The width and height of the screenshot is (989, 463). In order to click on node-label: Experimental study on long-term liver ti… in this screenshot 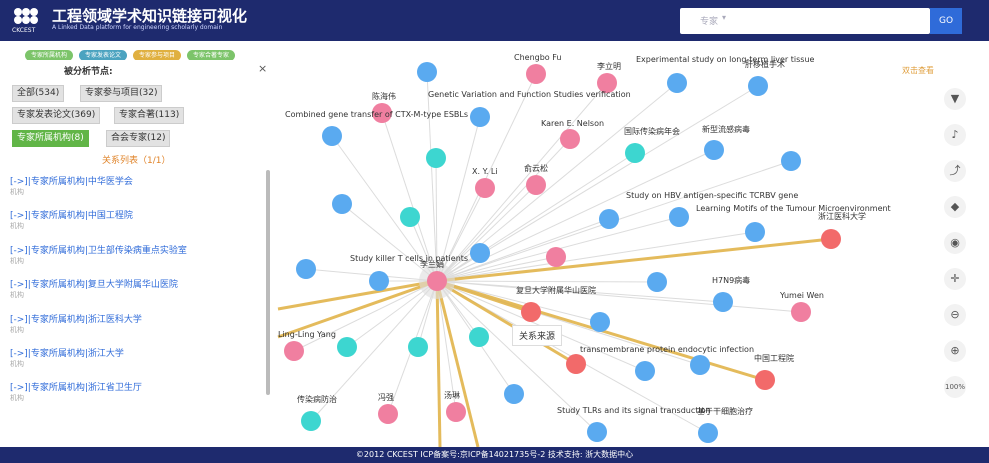, I will do `click(725, 59)`.